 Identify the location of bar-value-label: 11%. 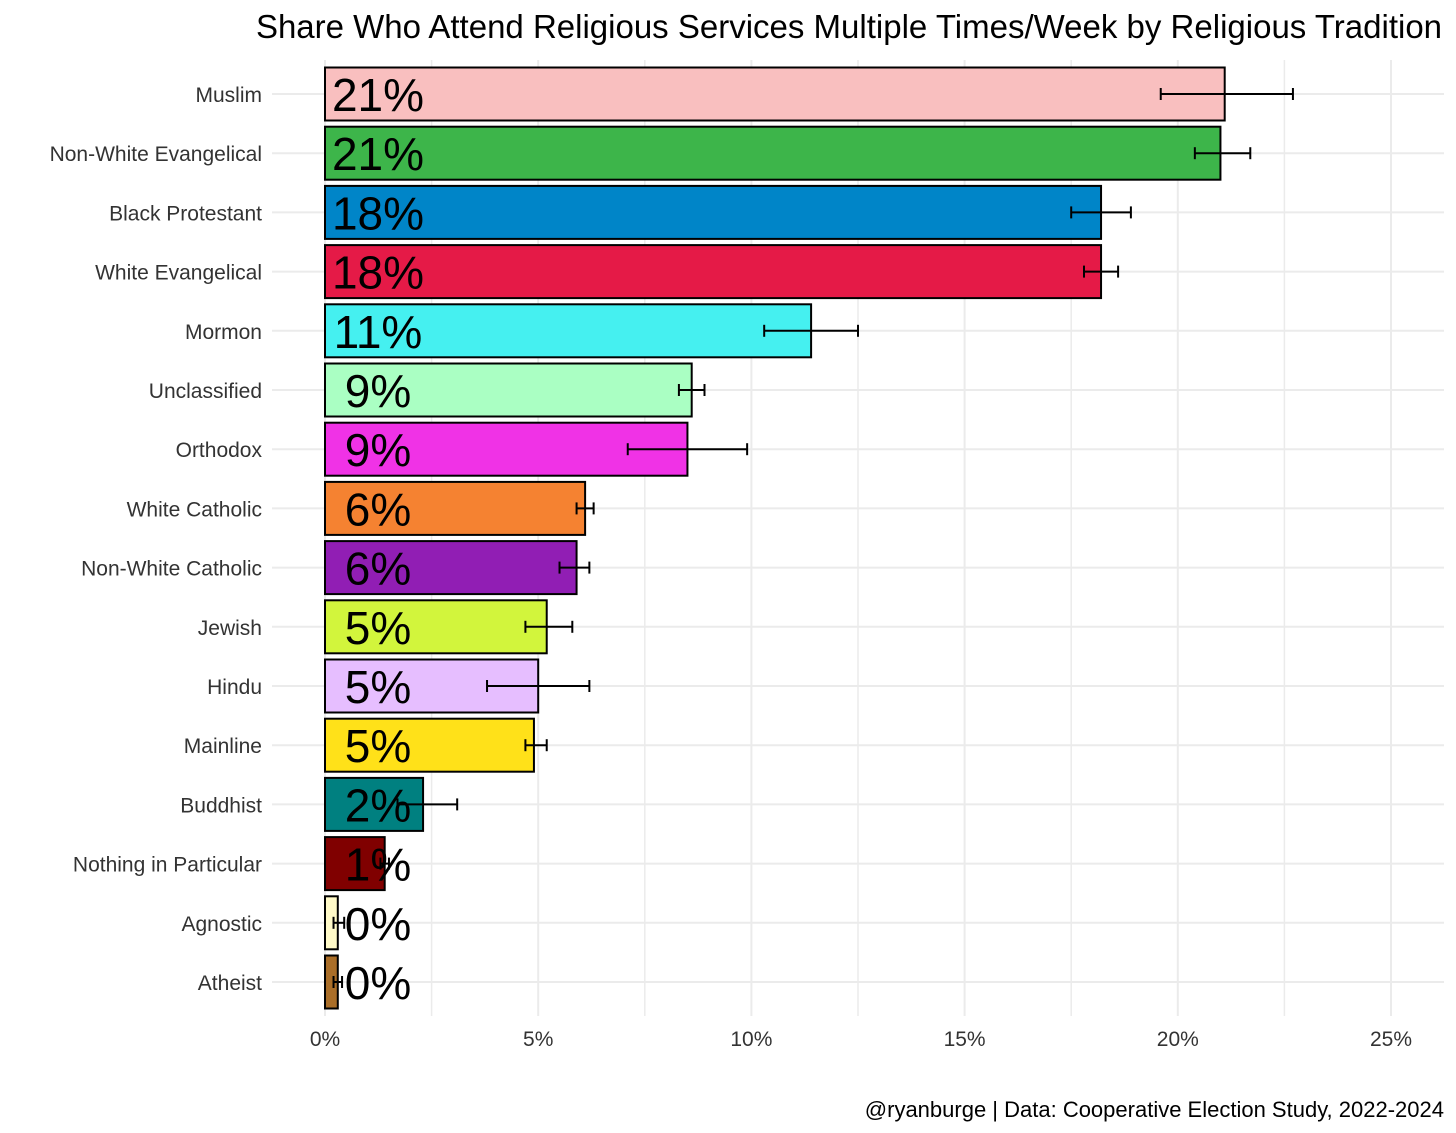
(378, 332).